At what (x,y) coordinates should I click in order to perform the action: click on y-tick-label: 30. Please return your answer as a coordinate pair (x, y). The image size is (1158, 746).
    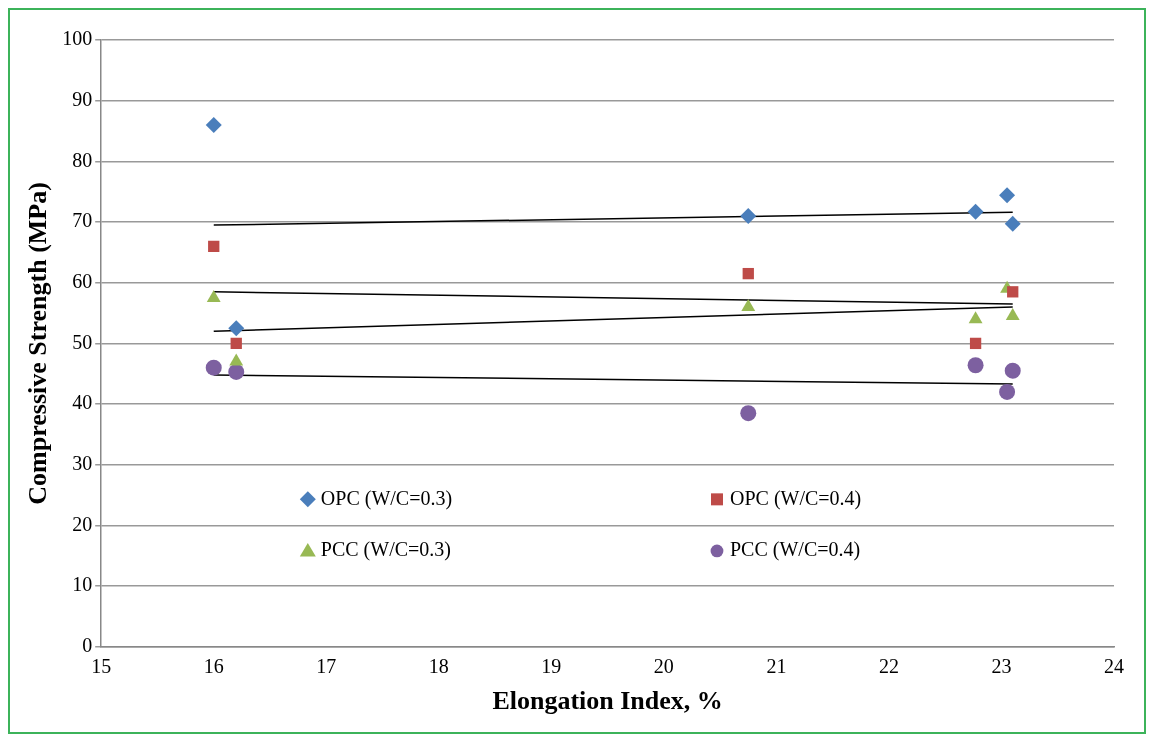
    Looking at the image, I should click on (82, 463).